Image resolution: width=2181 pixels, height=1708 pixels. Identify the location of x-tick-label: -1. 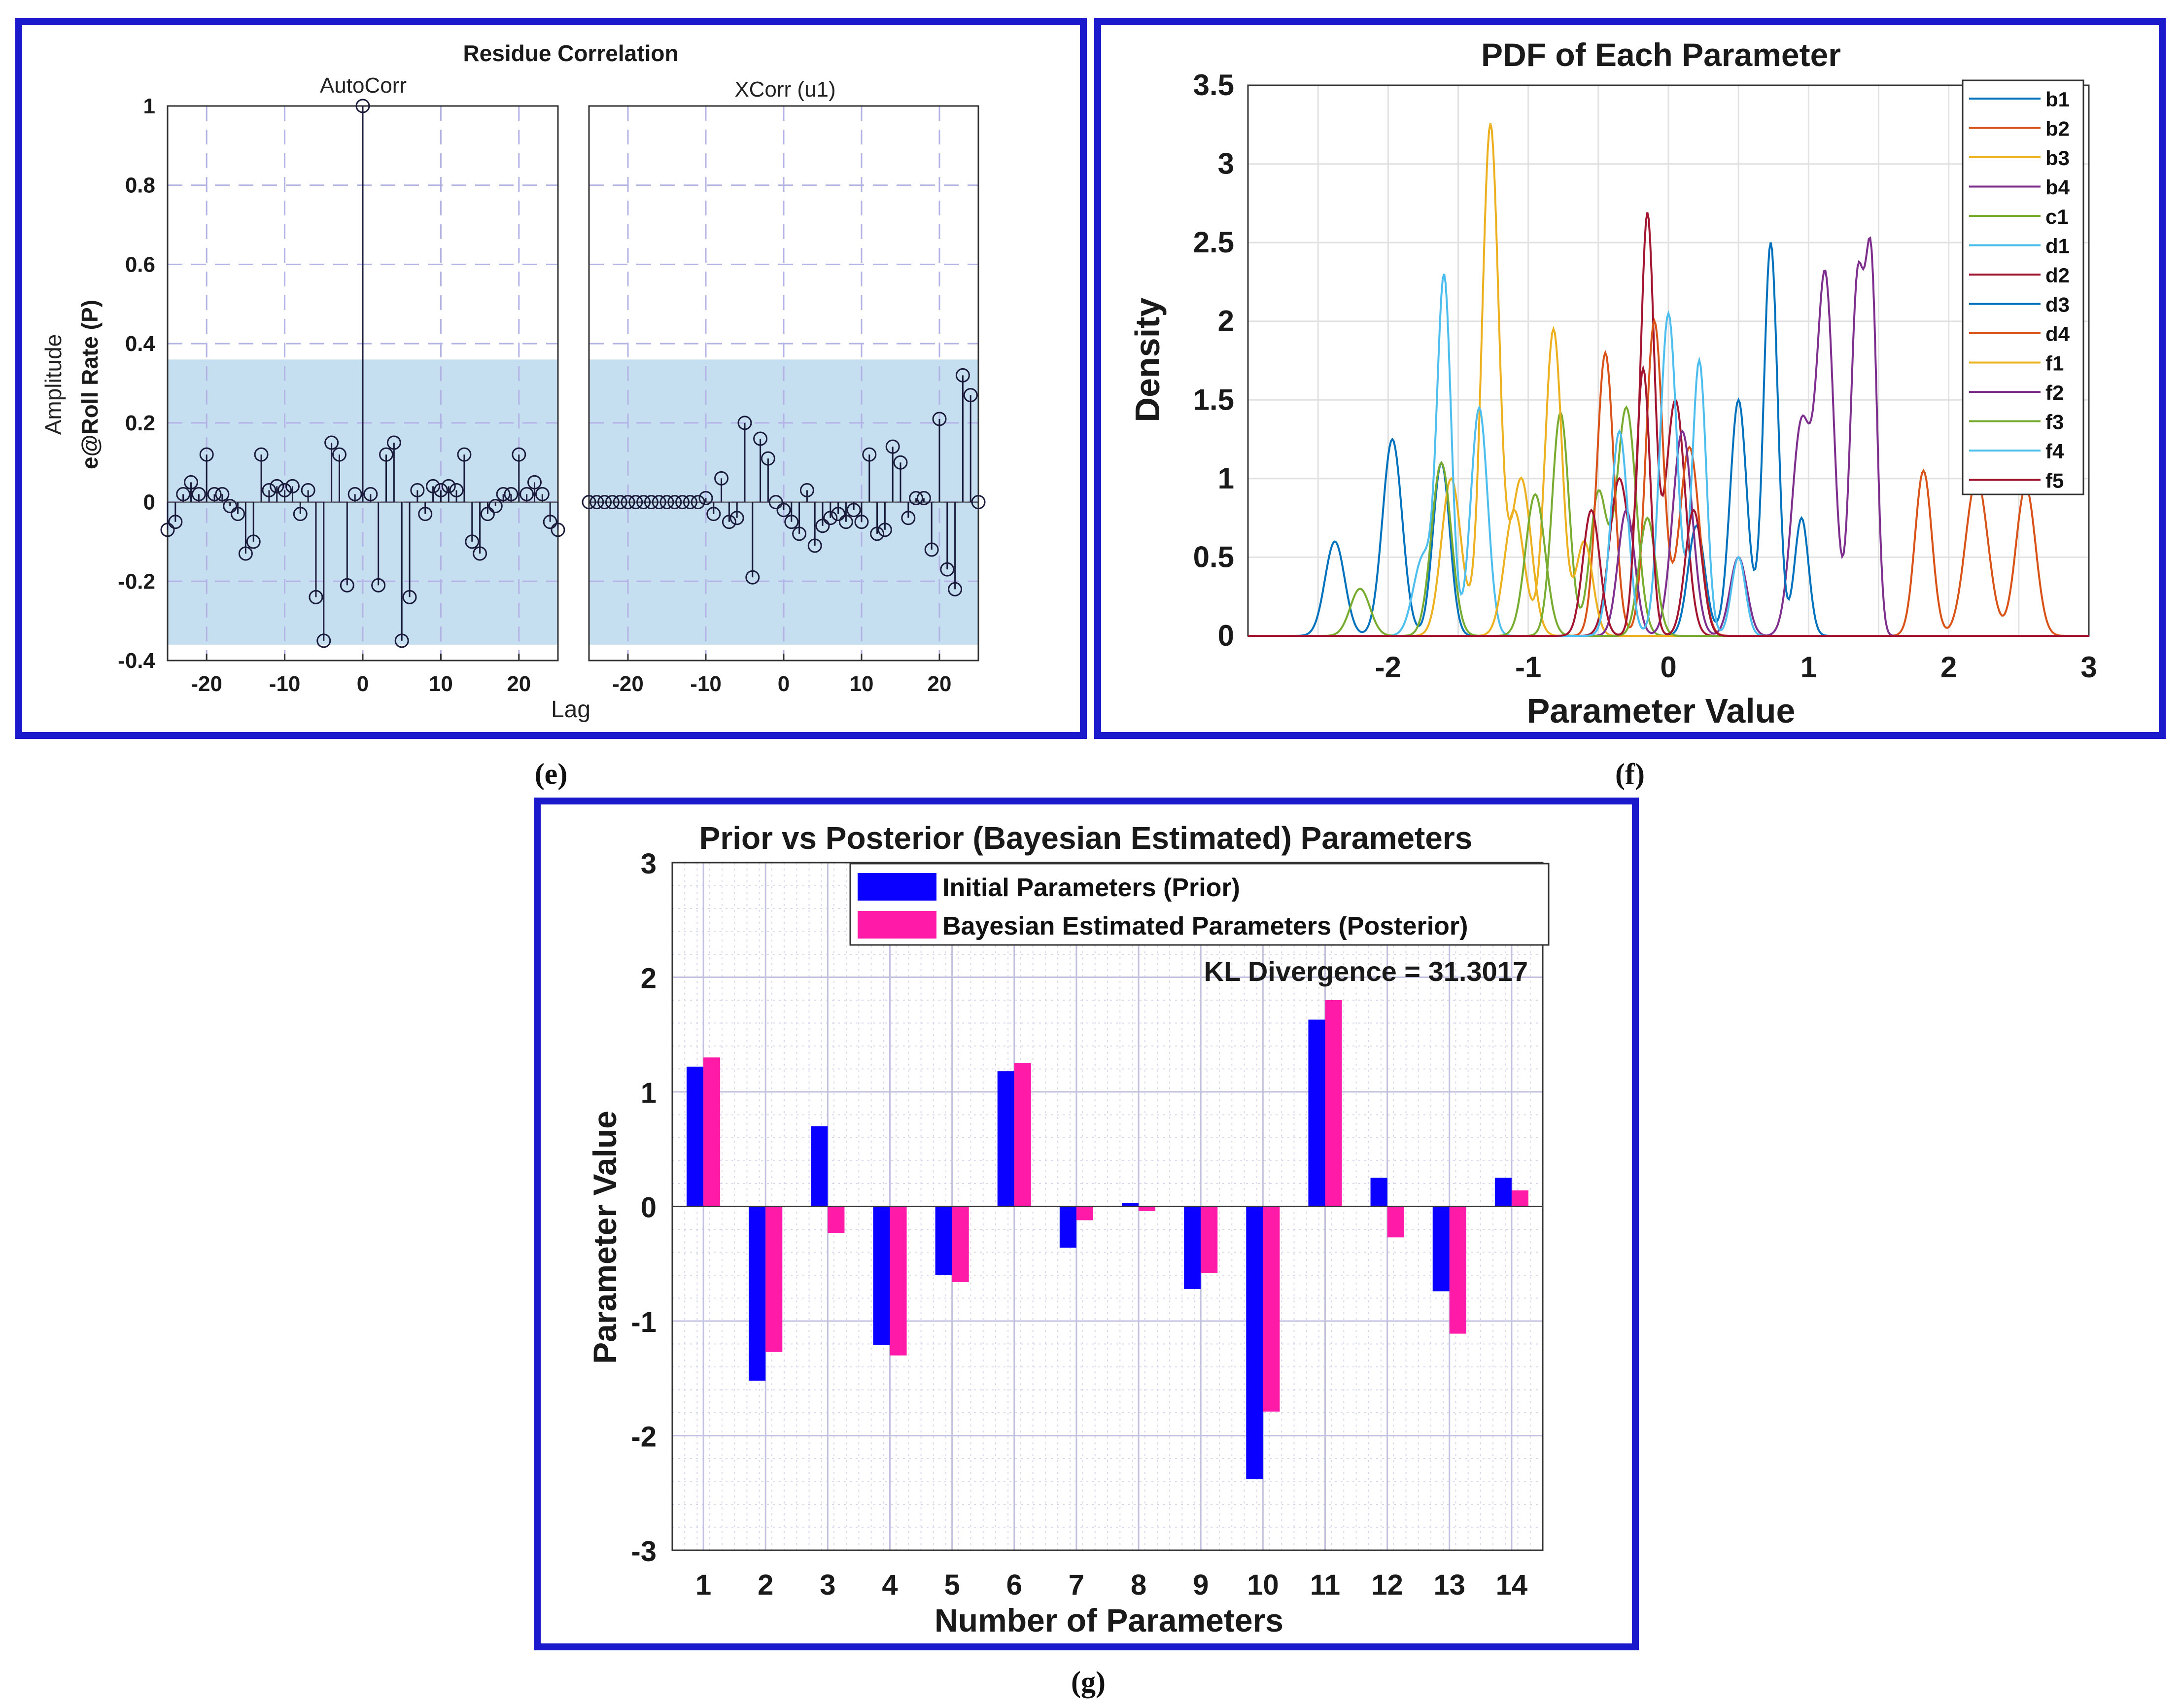
(1528, 668).